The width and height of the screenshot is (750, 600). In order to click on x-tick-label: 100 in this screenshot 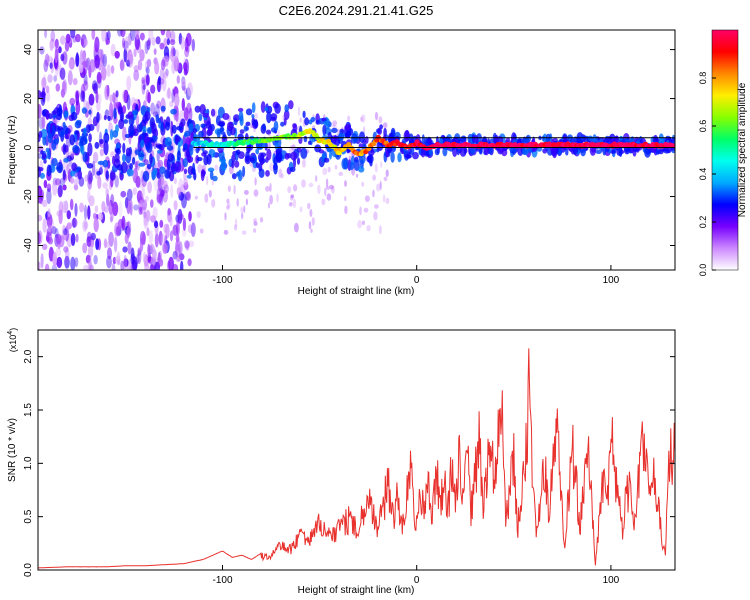, I will do `click(611, 580)`.